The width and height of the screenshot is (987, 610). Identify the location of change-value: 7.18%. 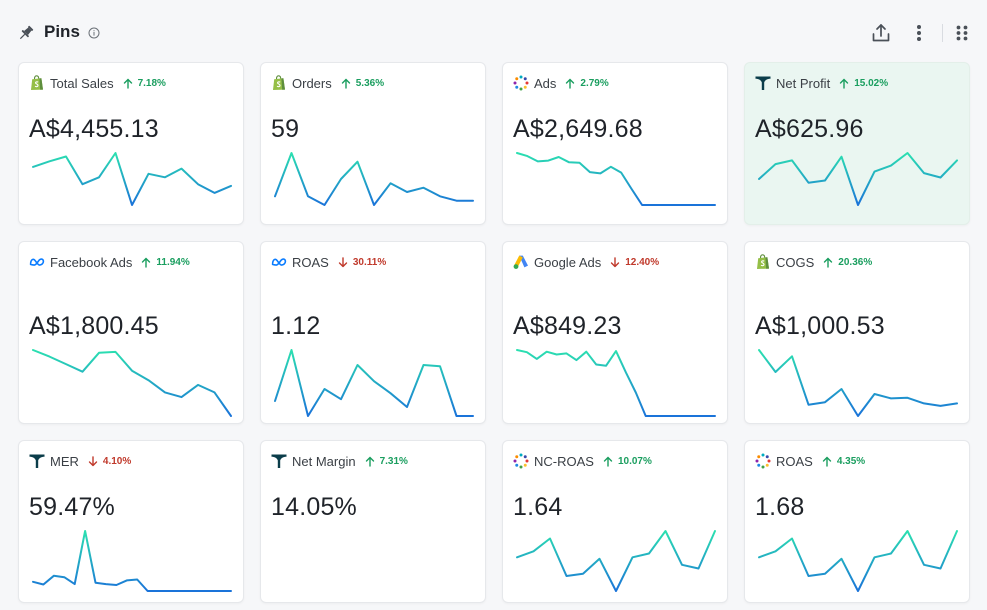
(151, 83).